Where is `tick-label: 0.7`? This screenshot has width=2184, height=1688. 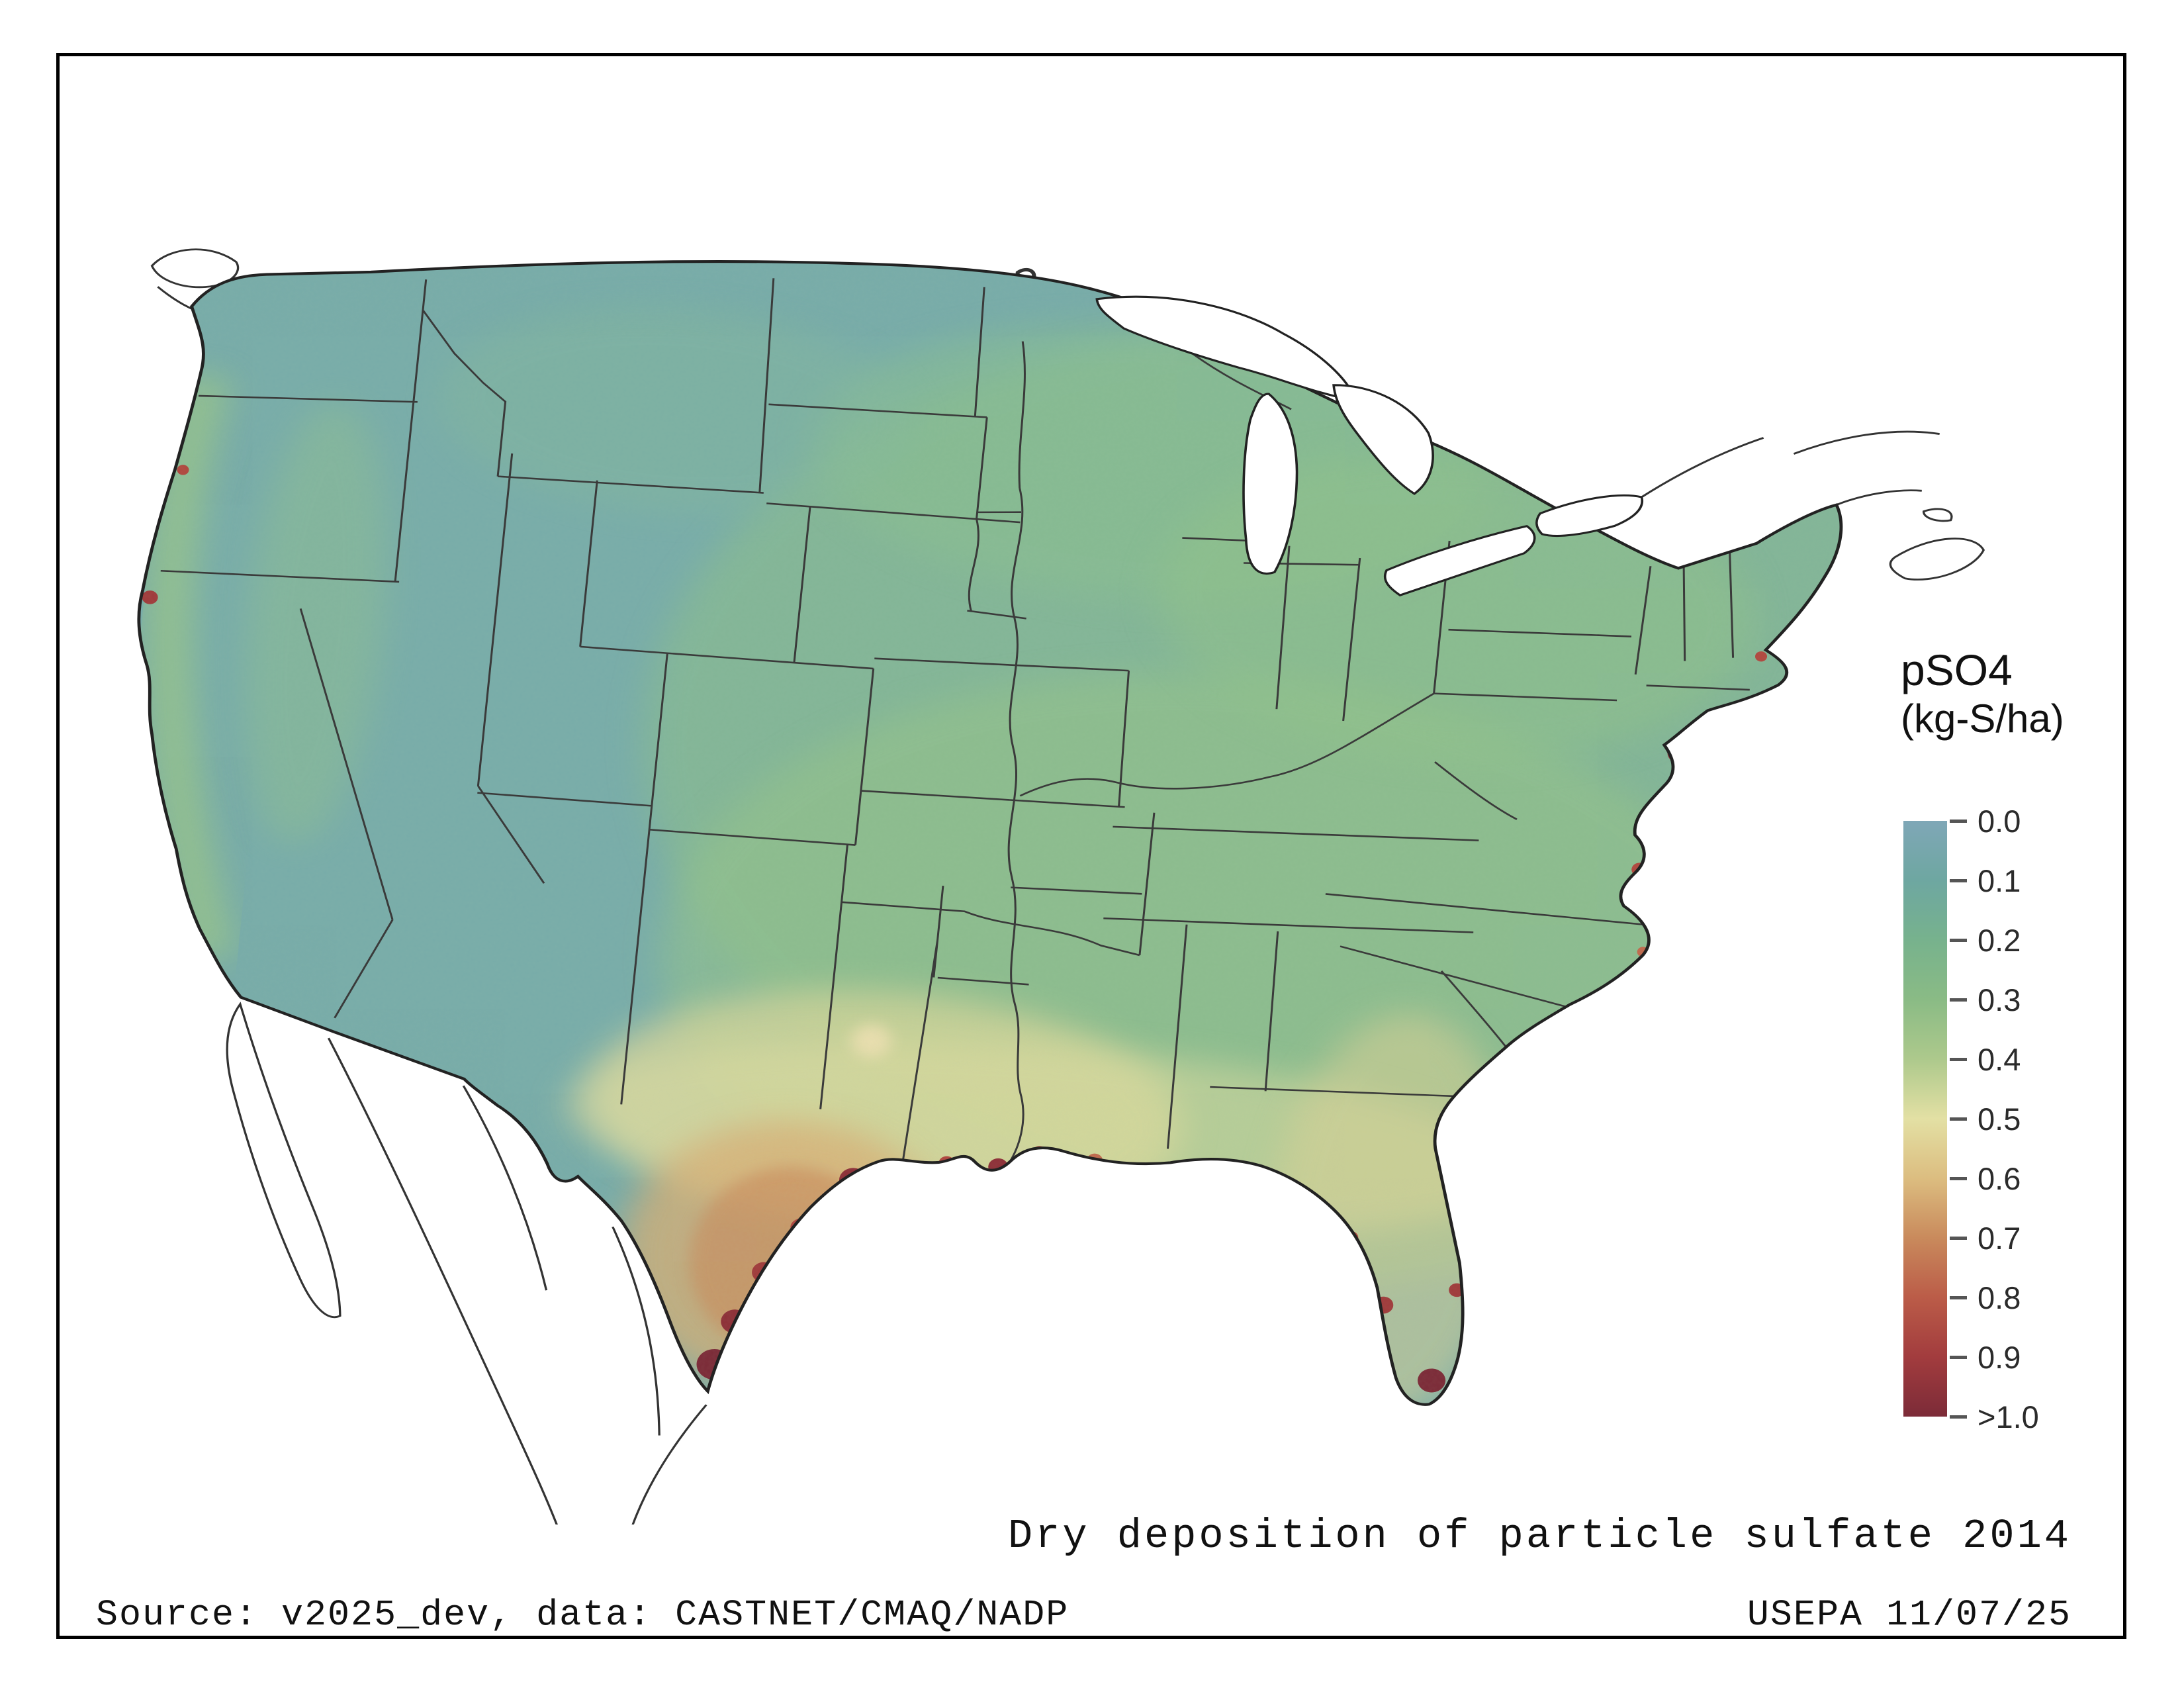
tick-label: 0.7 is located at coordinates (1999, 1238).